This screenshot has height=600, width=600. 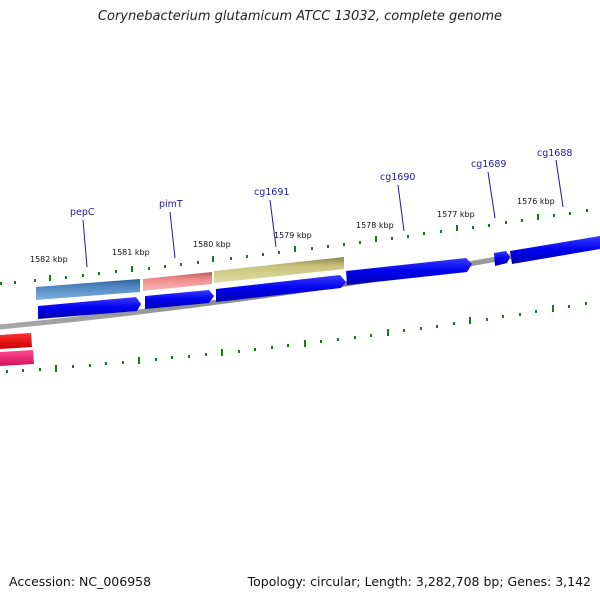 I want to click on kbp-label-1579: 1579 kbp, so click(x=293, y=235).